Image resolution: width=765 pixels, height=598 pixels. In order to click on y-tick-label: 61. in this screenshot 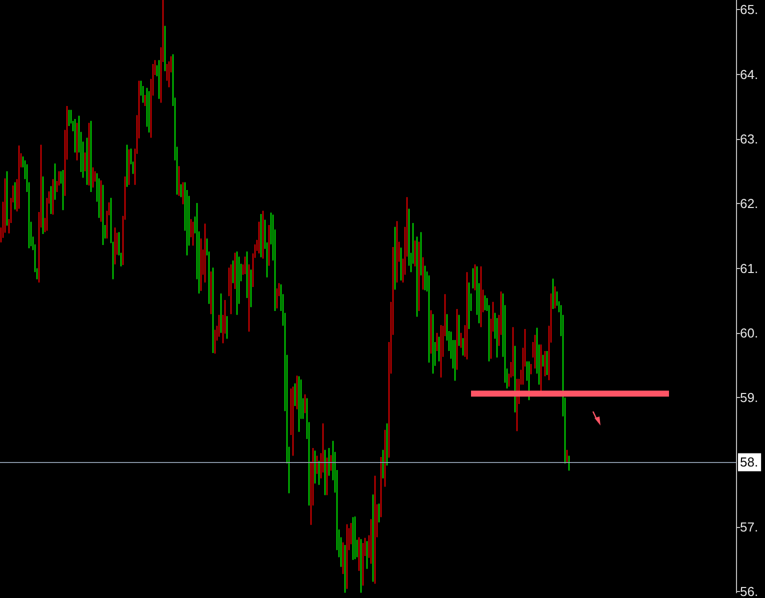, I will do `click(749, 268)`.